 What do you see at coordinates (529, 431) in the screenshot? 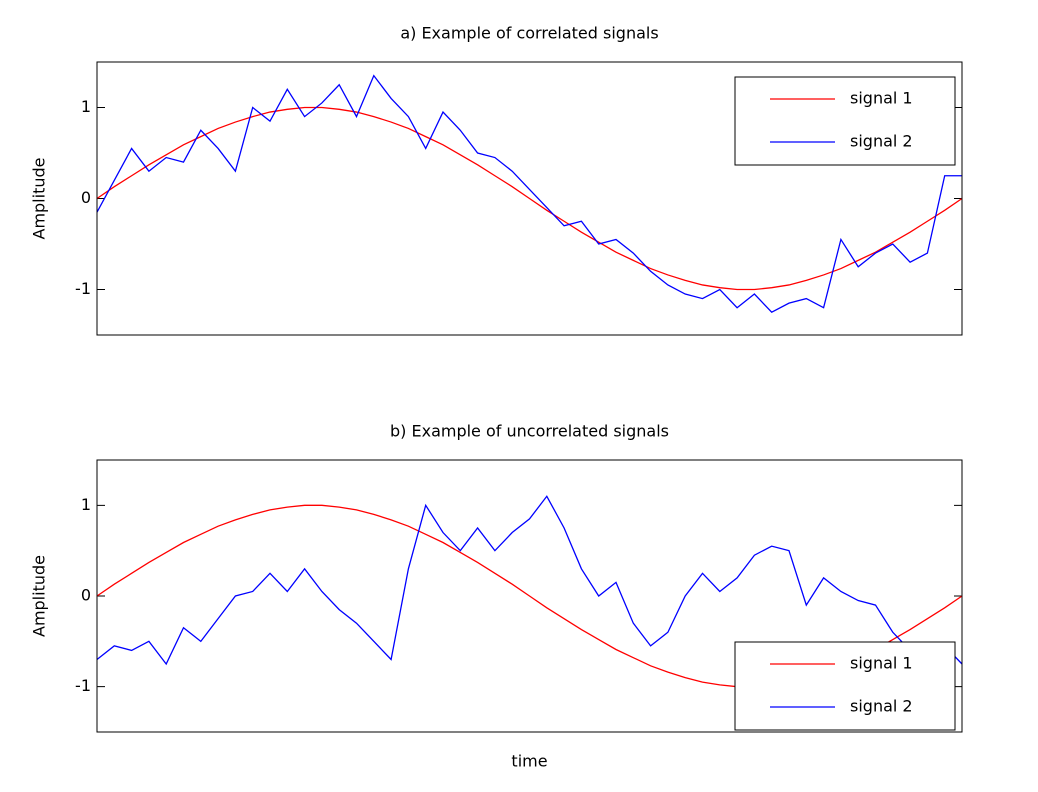
I see `chart-title: b) Example of uncorrelated signals` at bounding box center [529, 431].